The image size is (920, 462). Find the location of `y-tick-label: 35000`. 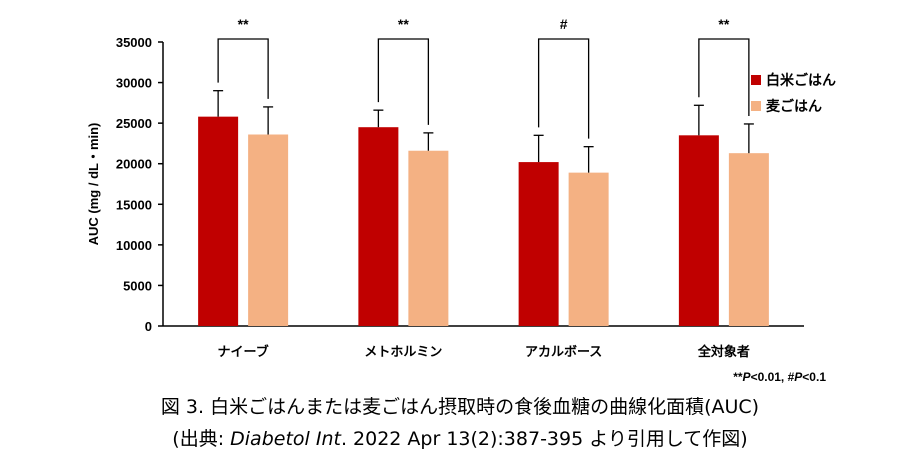

y-tick-label: 35000 is located at coordinates (134, 42).